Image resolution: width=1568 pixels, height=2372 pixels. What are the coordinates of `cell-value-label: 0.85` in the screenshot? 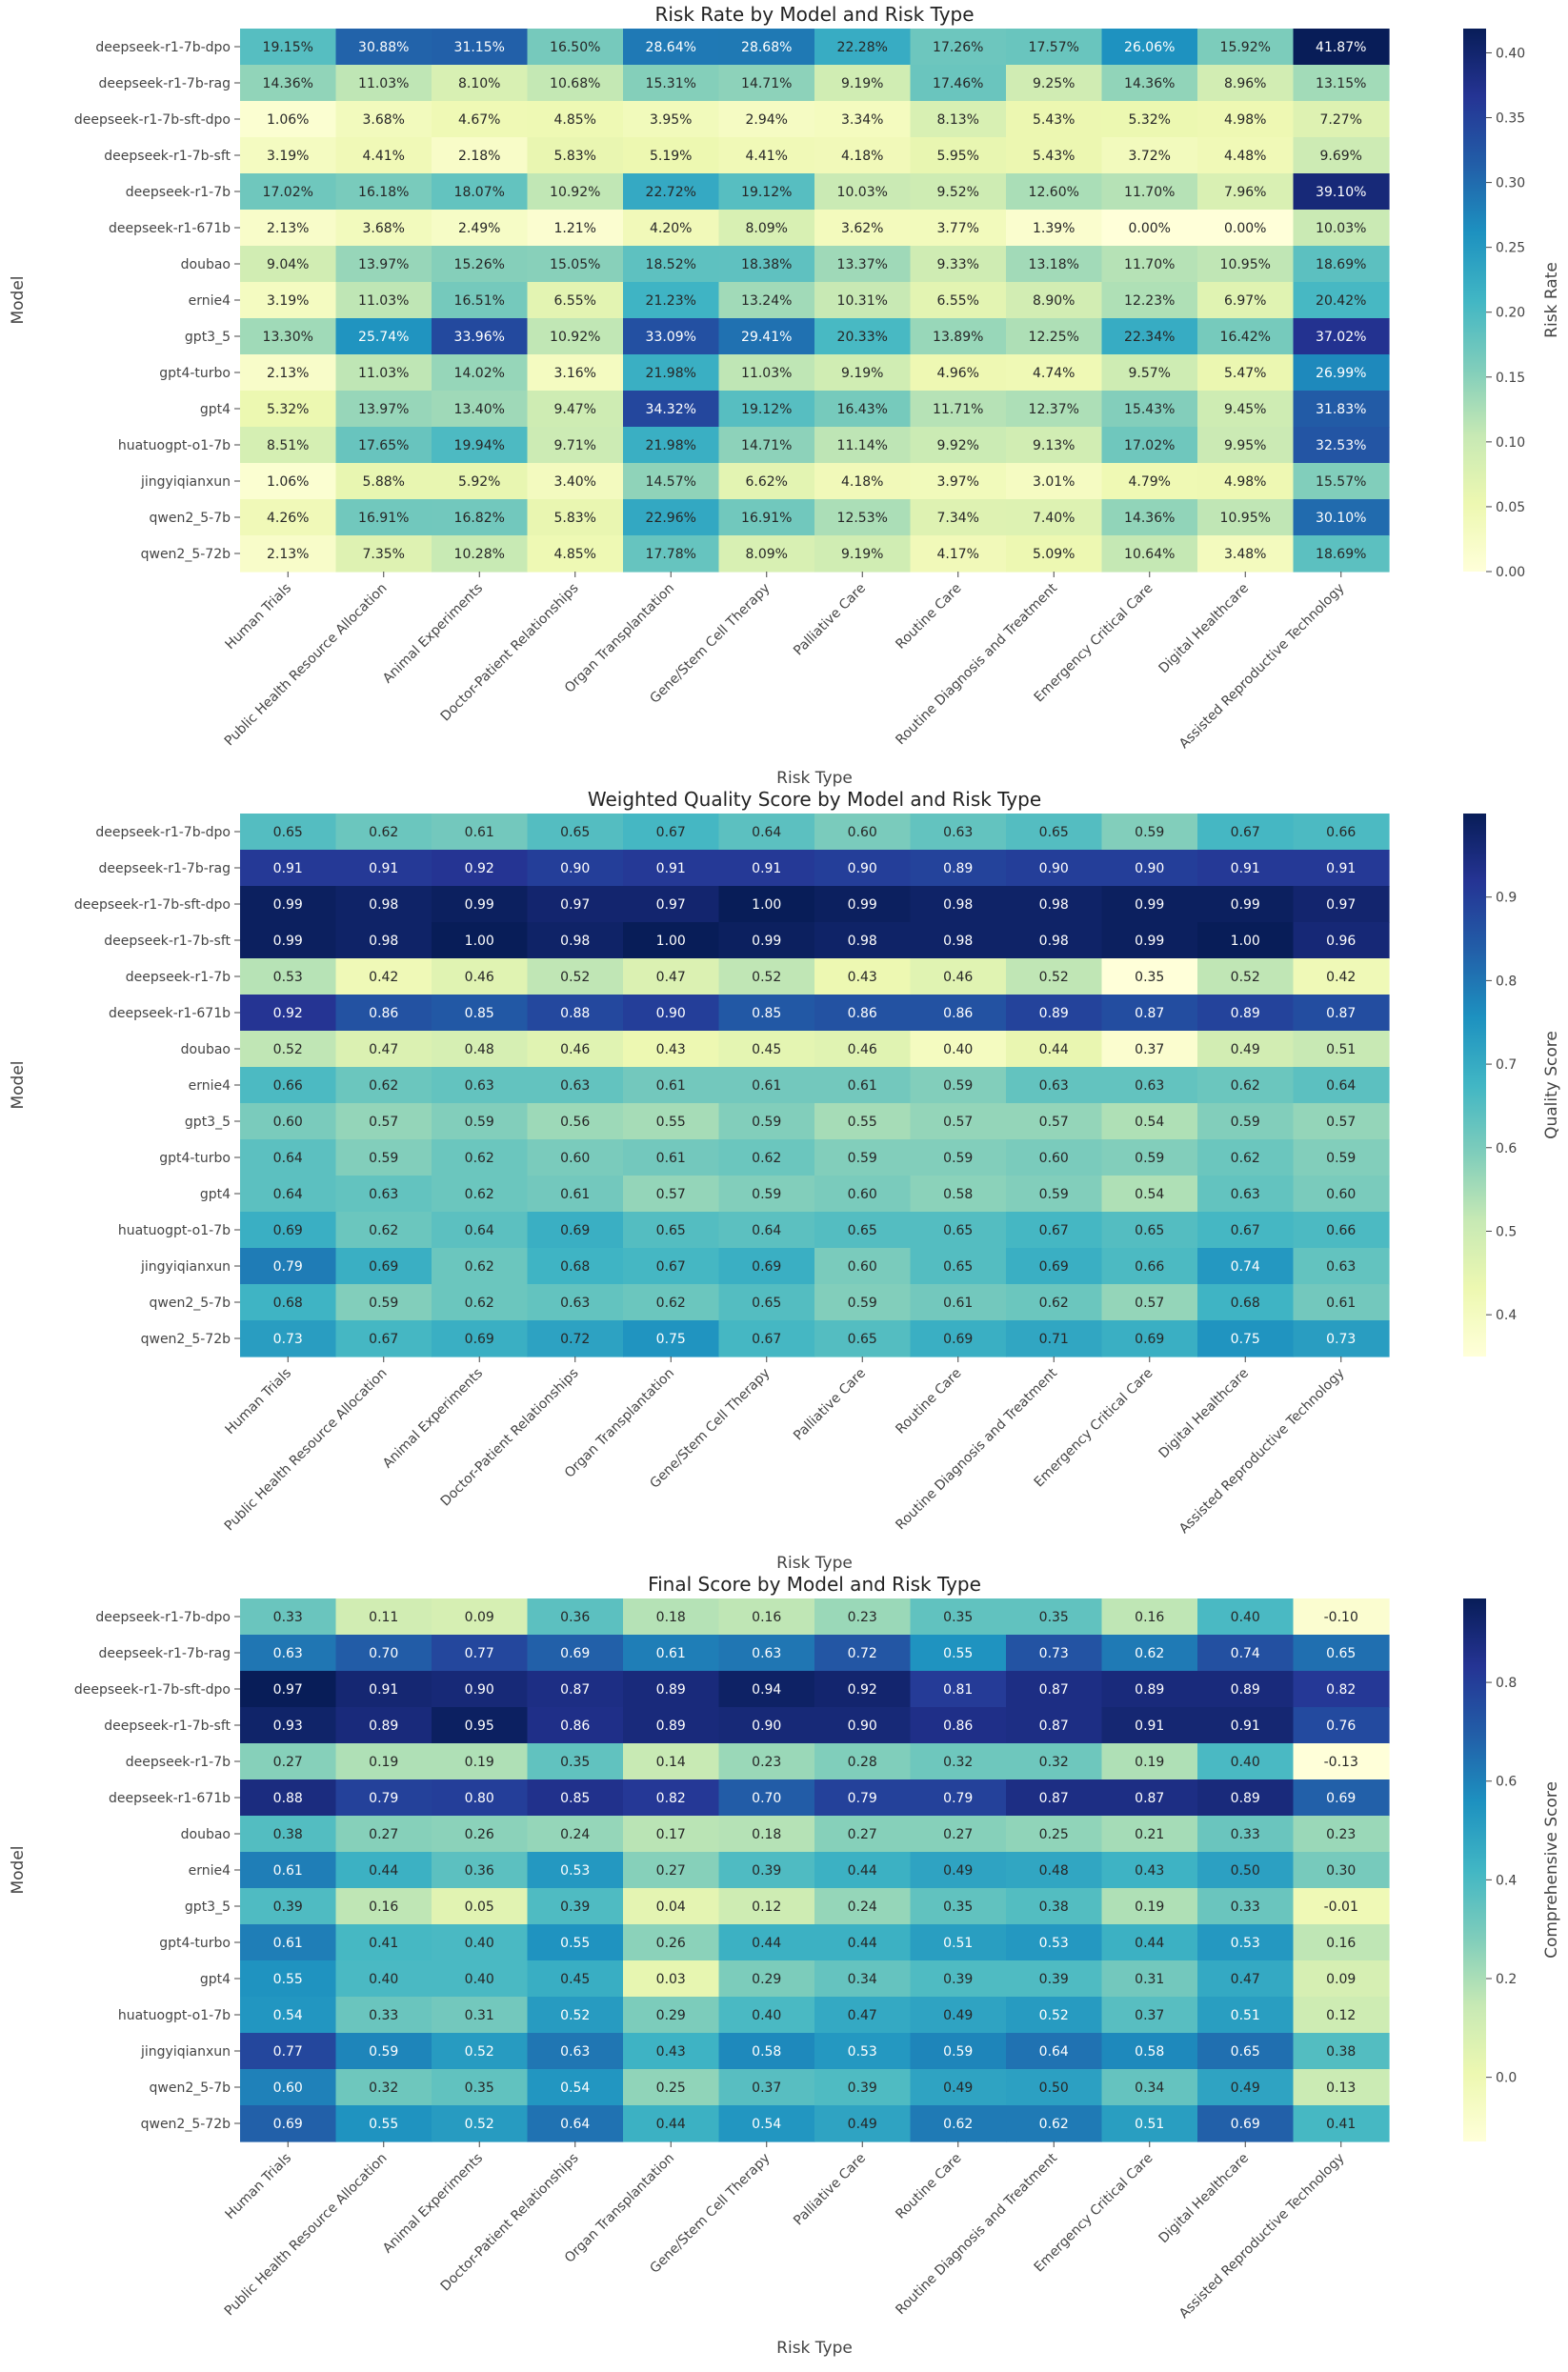 It's located at (479, 1013).